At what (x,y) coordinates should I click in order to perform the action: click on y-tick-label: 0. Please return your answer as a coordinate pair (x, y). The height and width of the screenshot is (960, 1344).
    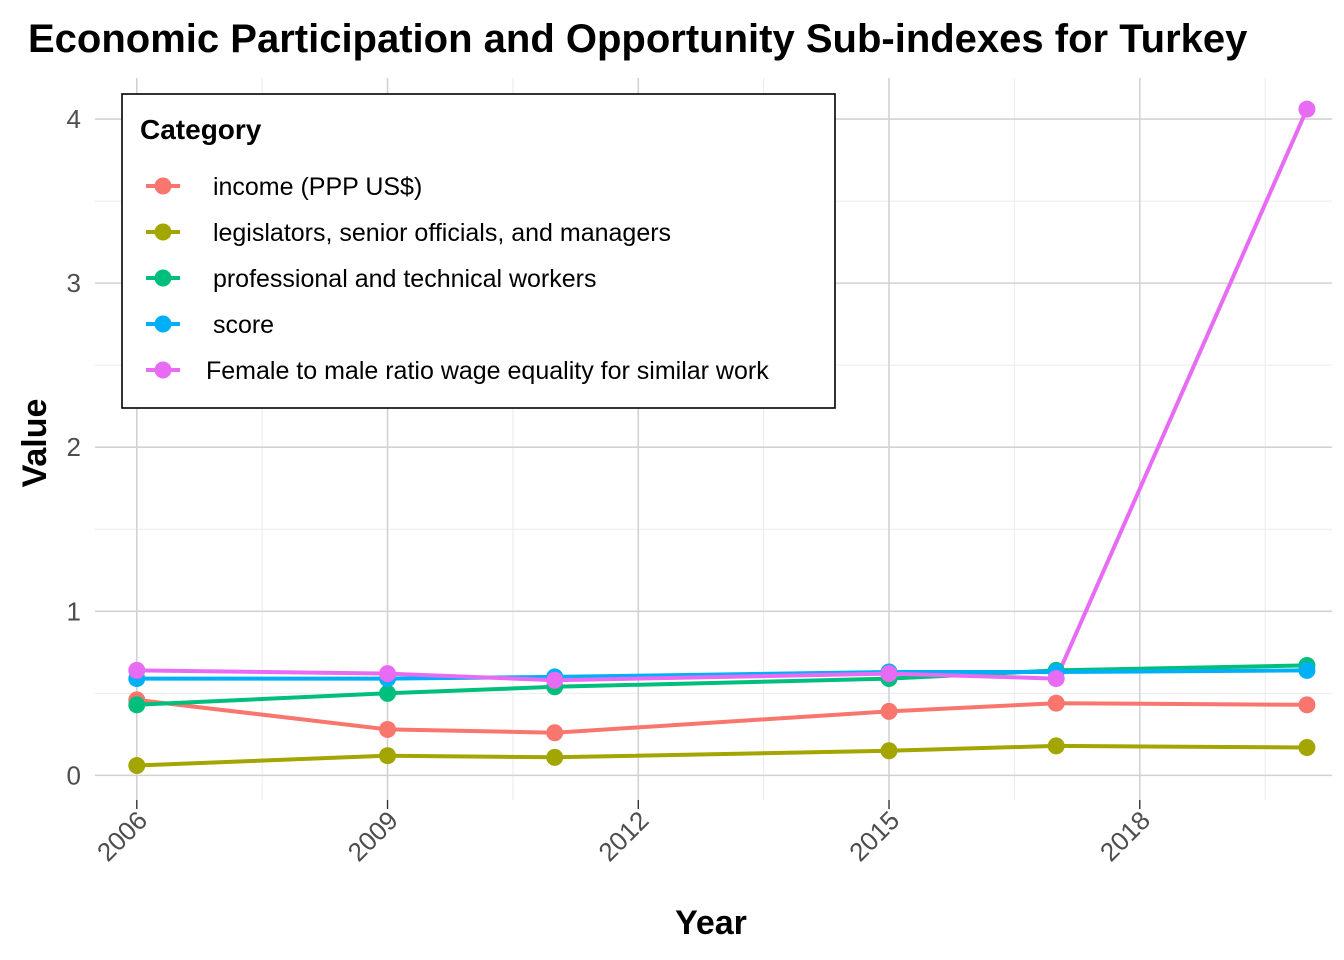
    Looking at the image, I should click on (74, 775).